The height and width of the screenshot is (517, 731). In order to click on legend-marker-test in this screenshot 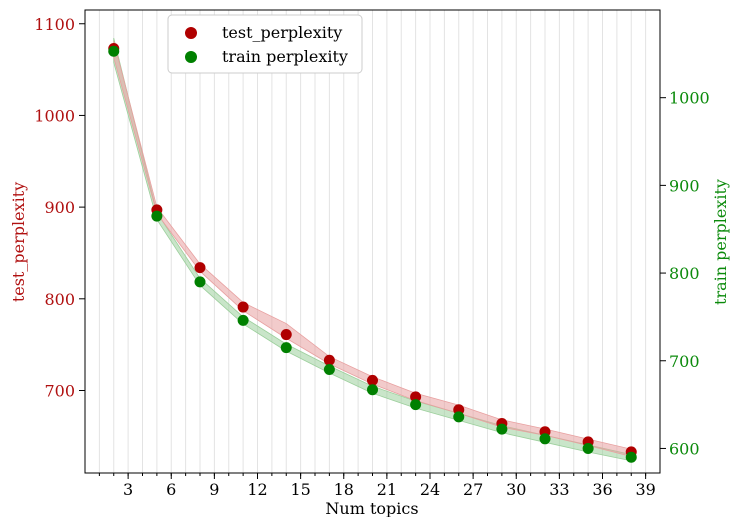, I will do `click(191, 33)`.